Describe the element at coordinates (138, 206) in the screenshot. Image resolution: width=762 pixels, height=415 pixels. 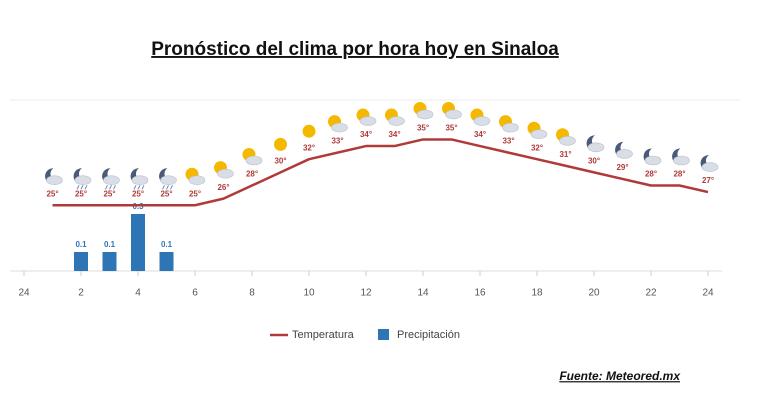
I see `data-label: 0.3` at that location.